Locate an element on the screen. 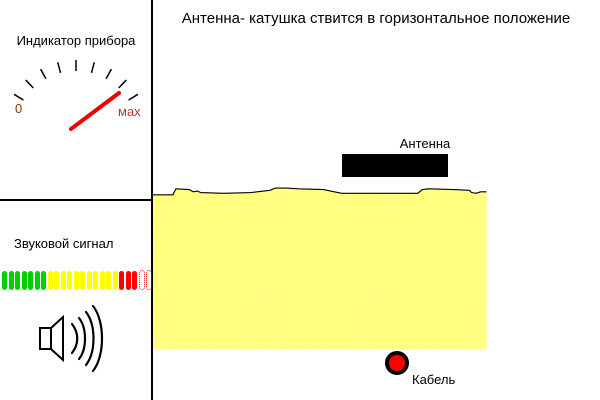 The width and height of the screenshot is (600, 400). antenna-bar is located at coordinates (395, 165).